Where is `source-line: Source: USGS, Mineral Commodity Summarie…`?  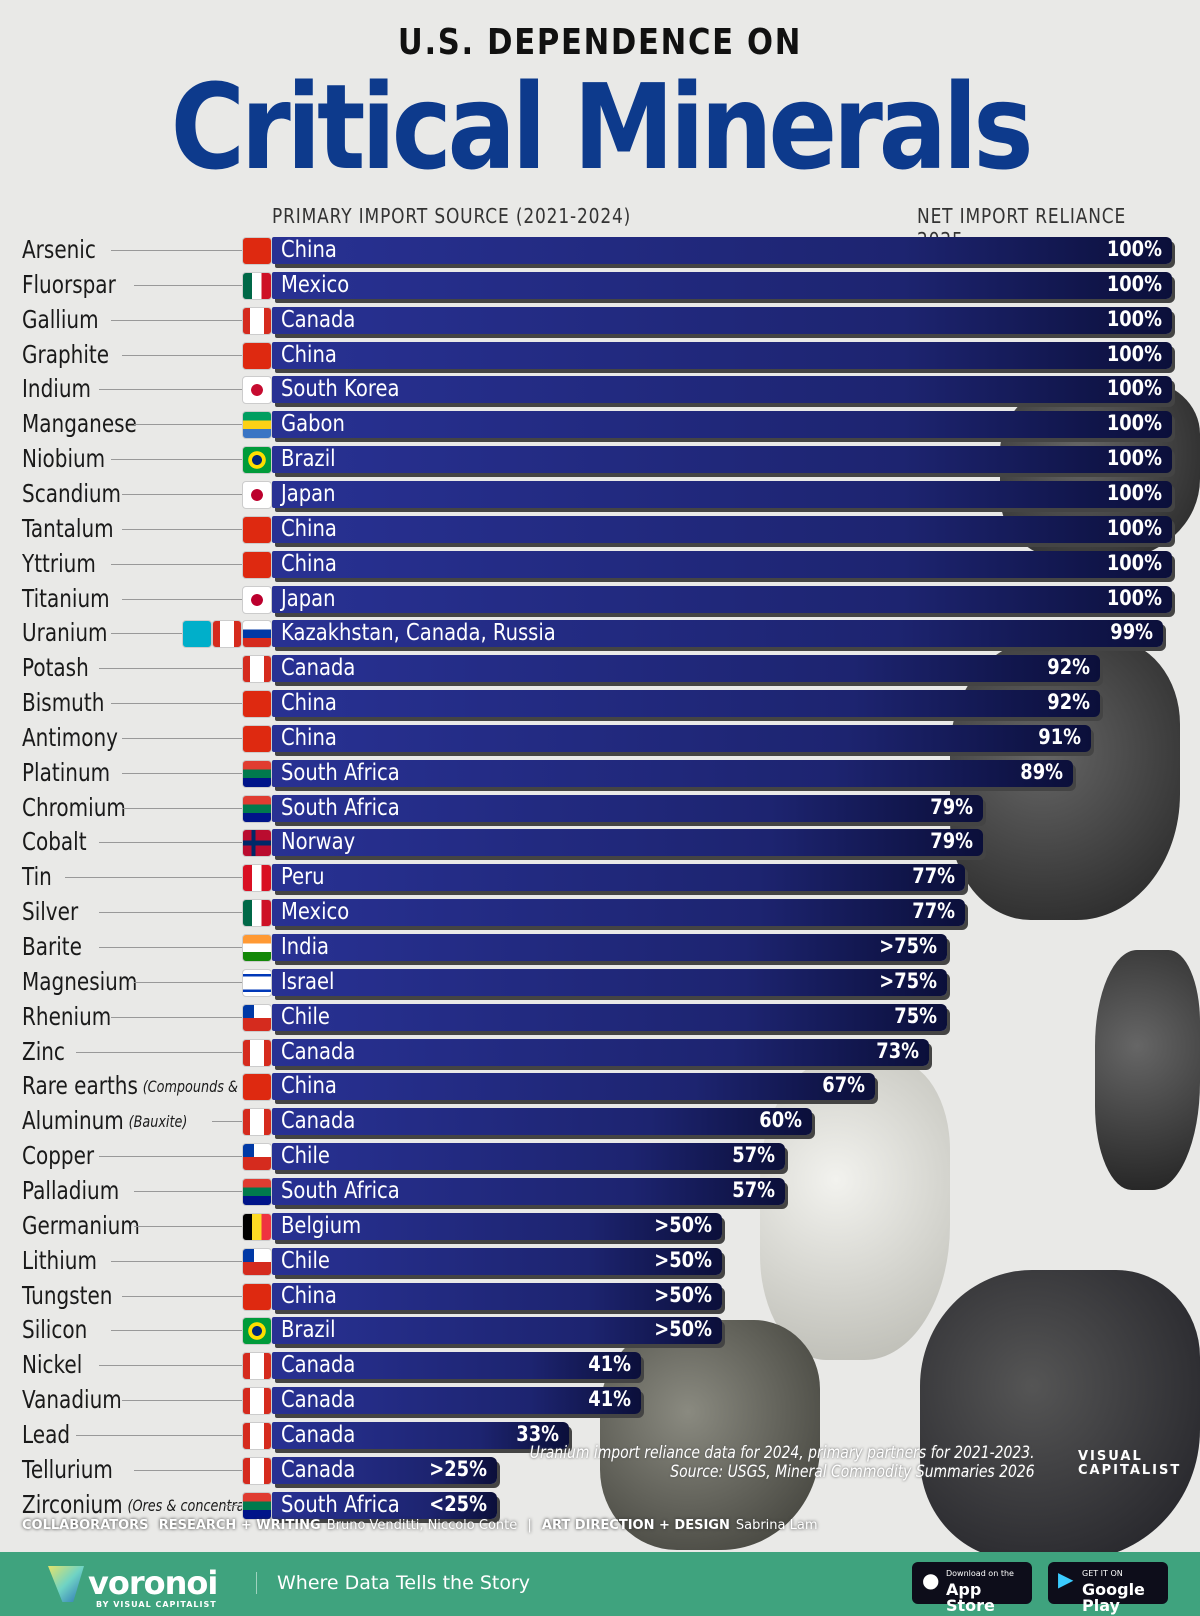 source-line: Source: USGS, Mineral Commodity Summarie… is located at coordinates (852, 1472).